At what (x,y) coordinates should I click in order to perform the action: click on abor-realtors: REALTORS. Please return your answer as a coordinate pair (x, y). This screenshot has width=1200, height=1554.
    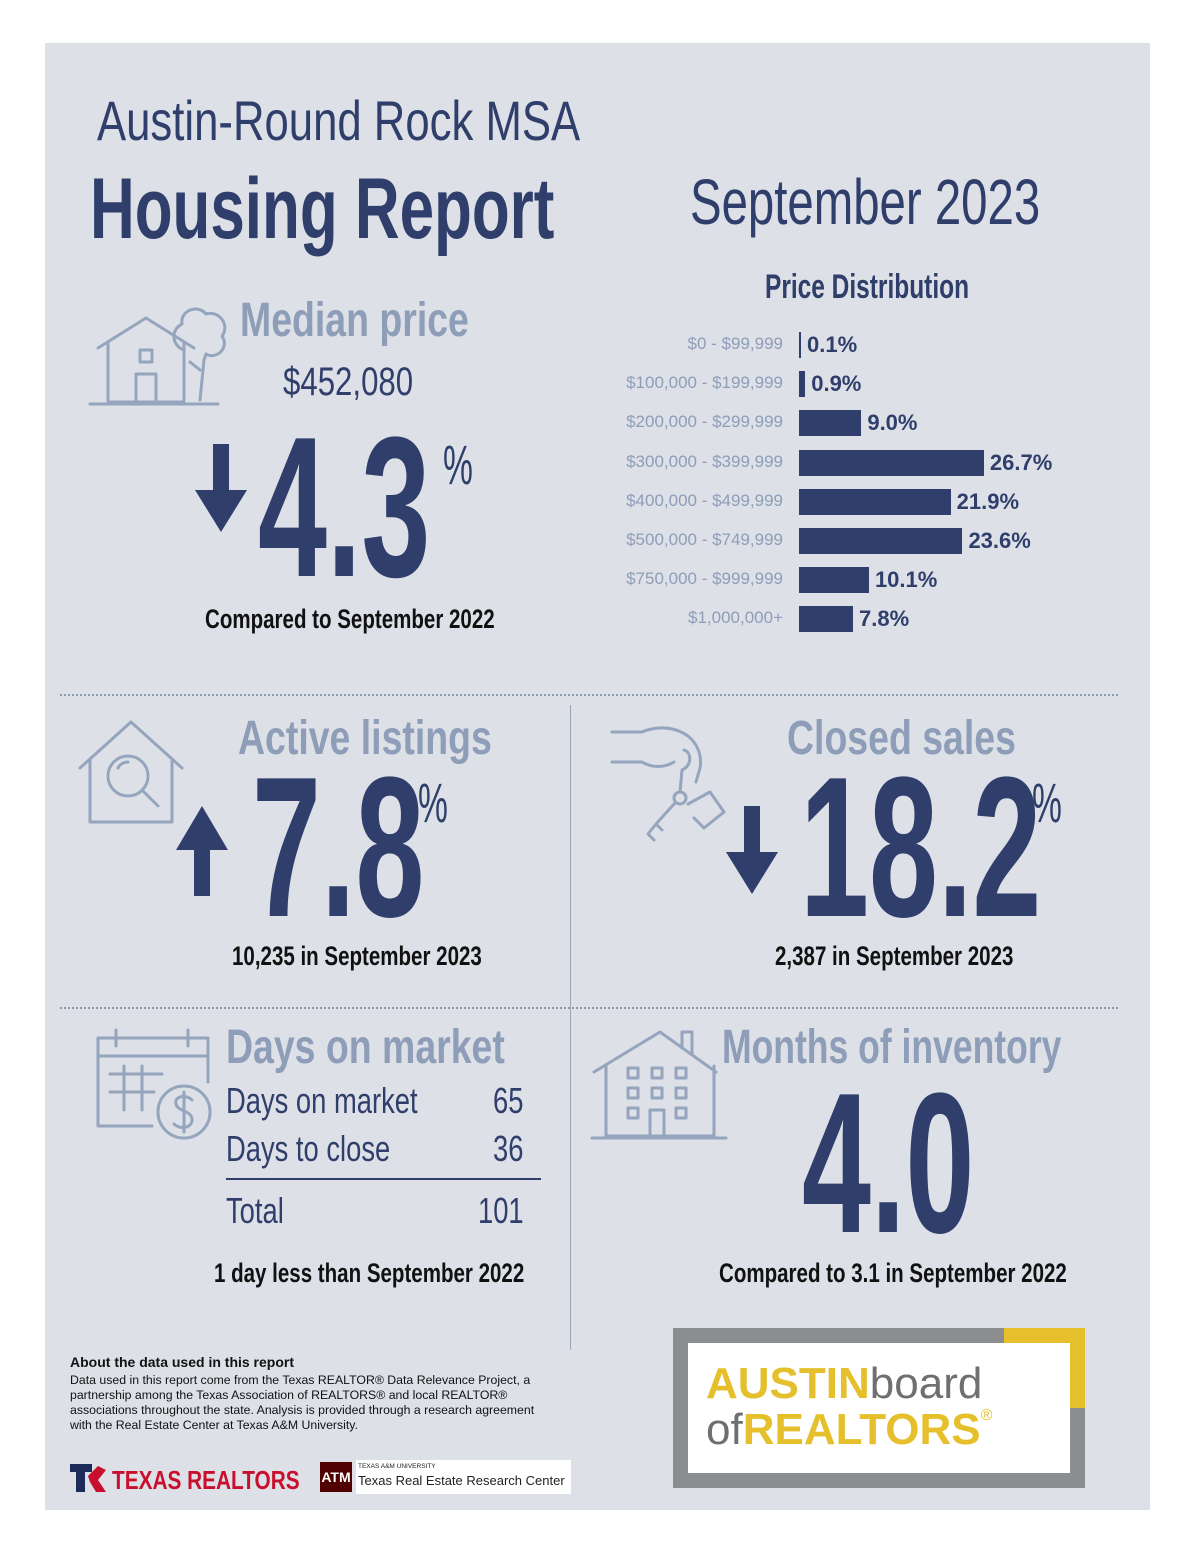
    Looking at the image, I should click on (861, 1429).